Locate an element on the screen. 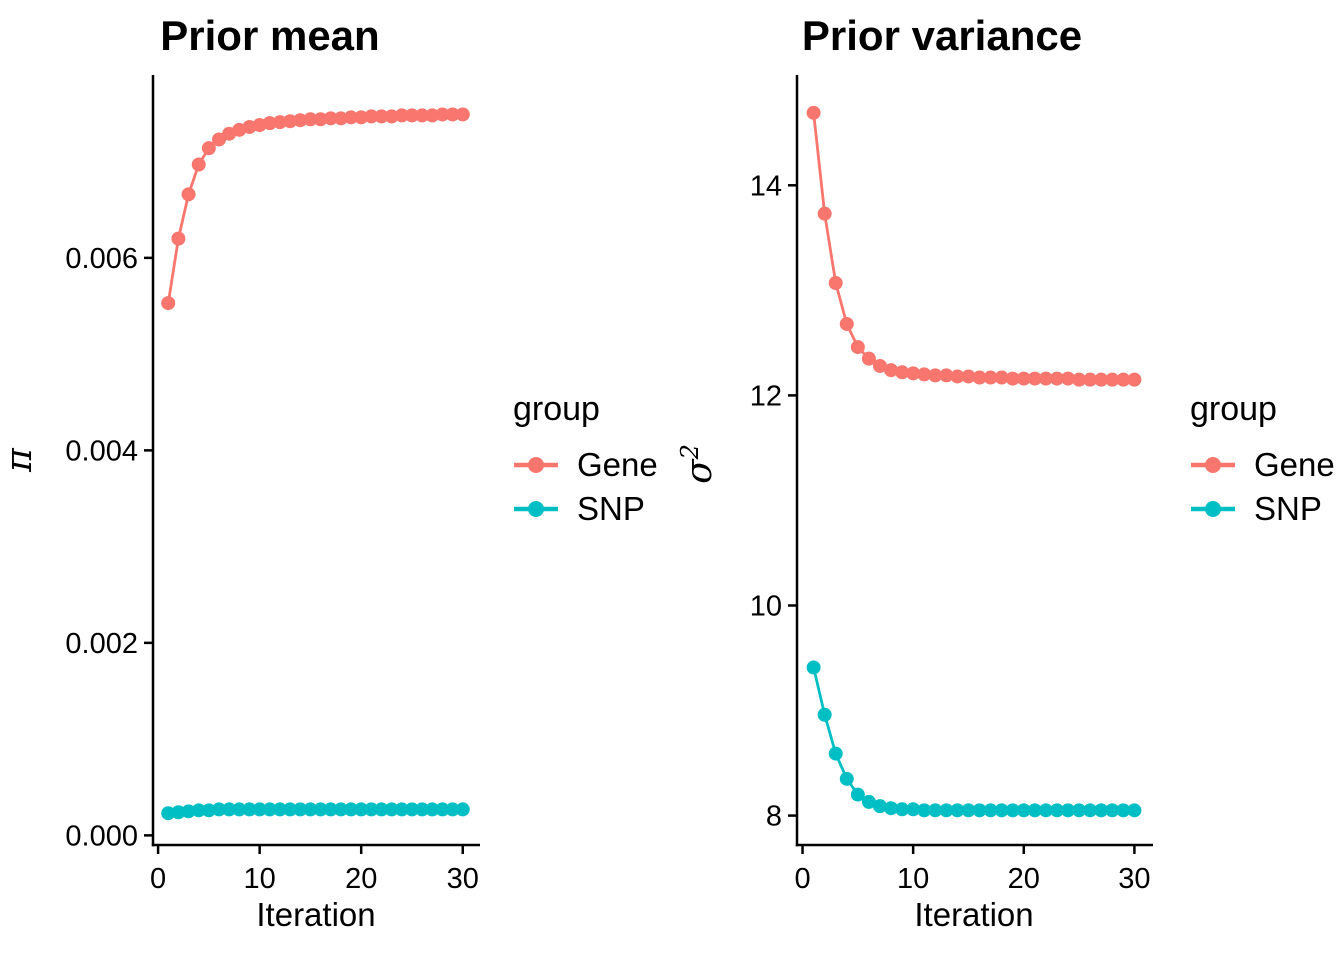 This screenshot has width=1344, height=960. svg-text: 0.002 is located at coordinates (101, 644).